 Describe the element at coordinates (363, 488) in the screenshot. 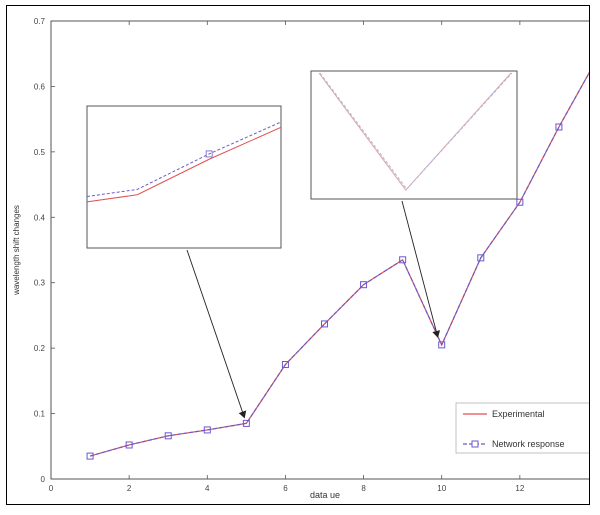

I see `x-tick-label: 8` at that location.